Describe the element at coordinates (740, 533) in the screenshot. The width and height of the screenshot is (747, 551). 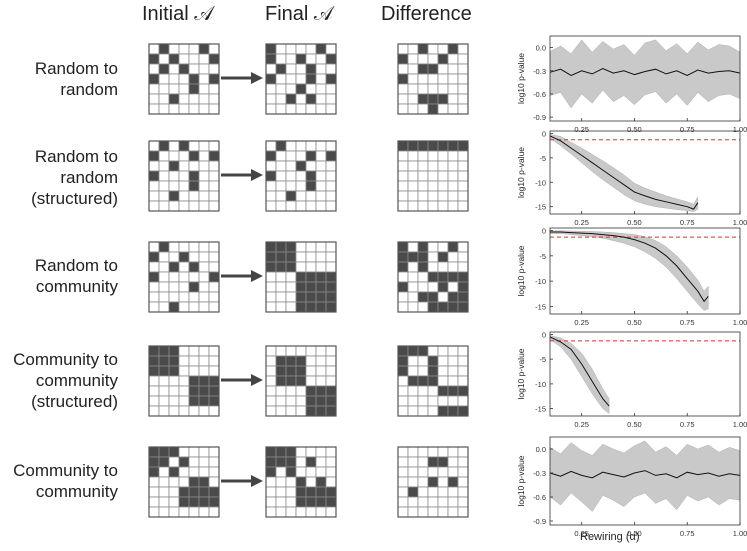
I see `x-tick-label: 1.00` at that location.